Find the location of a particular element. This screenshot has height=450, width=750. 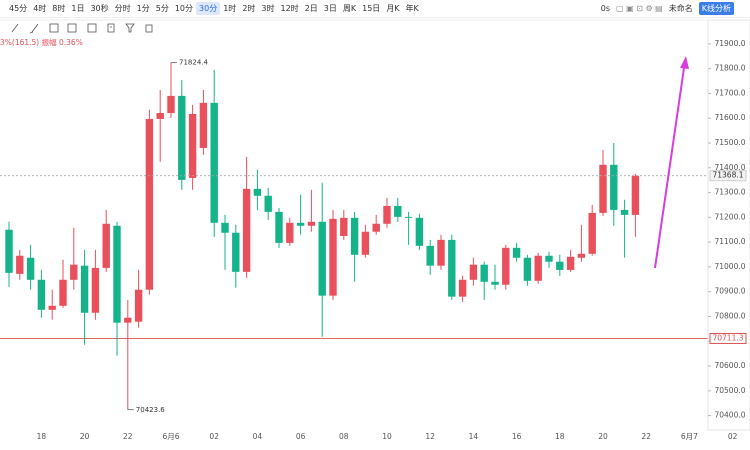

interval: 15日 is located at coordinates (371, 8).